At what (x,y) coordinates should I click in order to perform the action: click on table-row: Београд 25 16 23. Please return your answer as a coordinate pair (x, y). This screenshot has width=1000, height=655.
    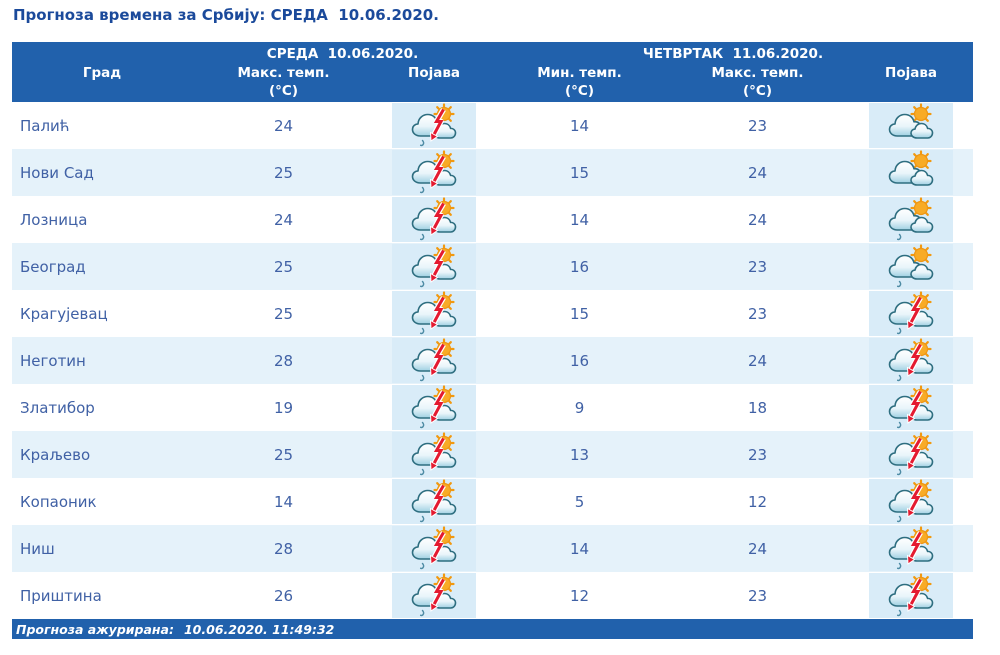
    Looking at the image, I should click on (492, 266).